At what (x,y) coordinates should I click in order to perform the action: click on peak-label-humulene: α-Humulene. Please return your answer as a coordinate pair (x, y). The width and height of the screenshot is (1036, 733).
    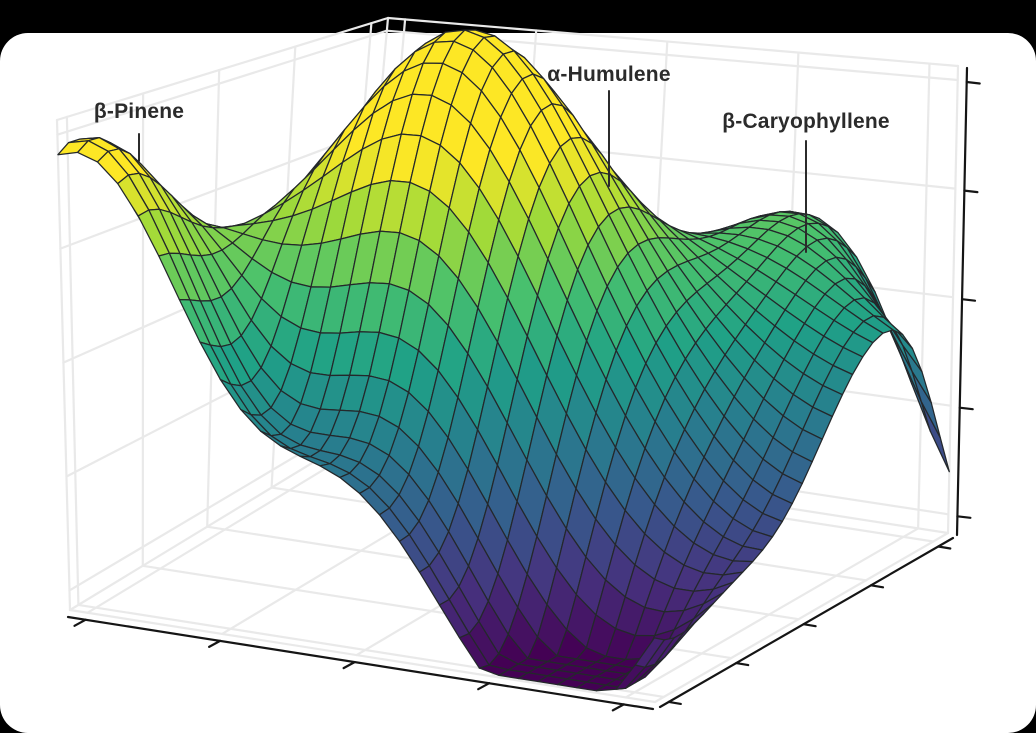
    Looking at the image, I should click on (609, 74).